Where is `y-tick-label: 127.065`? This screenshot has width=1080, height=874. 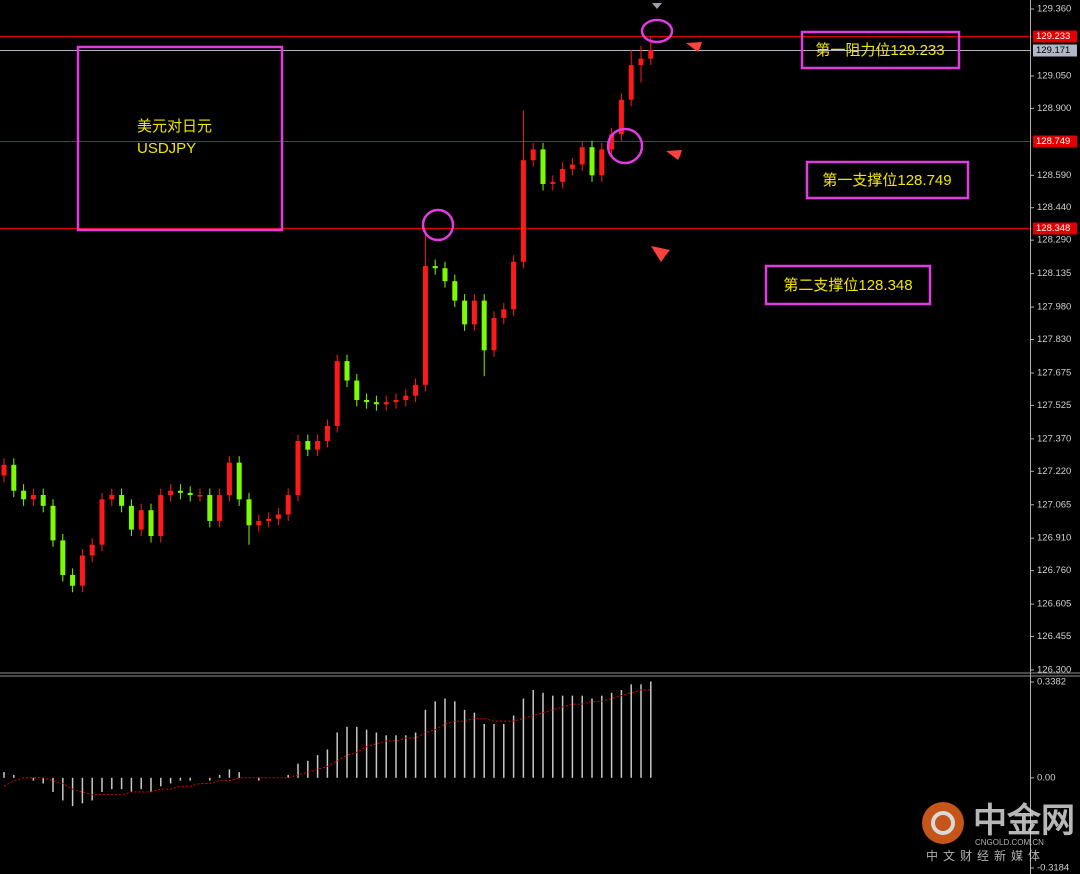
y-tick-label: 127.065 is located at coordinates (1054, 504).